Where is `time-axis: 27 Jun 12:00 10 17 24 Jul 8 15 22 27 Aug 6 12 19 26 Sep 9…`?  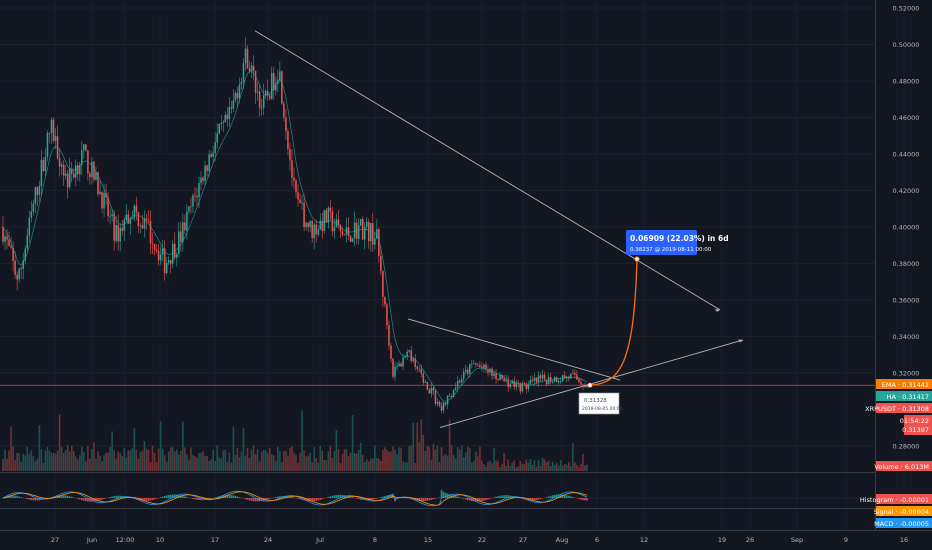 time-axis: 27 Jun 12:00 10 17 24 Jul 8 15 22 27 Aug 6 12 19 26 Sep 9… is located at coordinates (479, 540).